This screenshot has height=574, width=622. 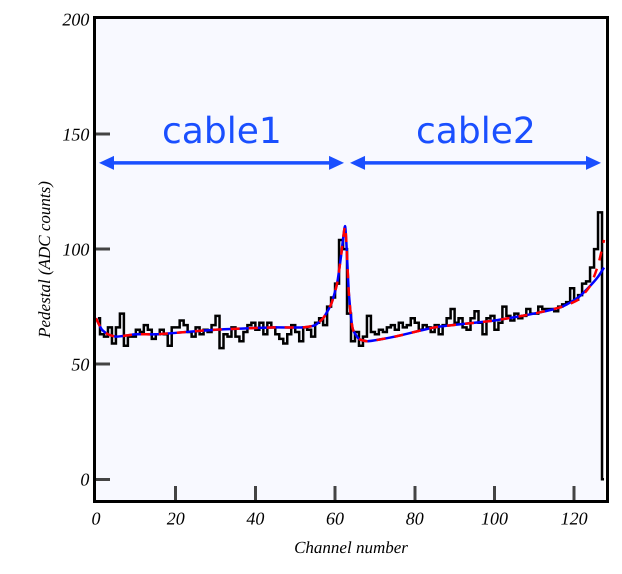 What do you see at coordinates (574, 518) in the screenshot?
I see `x-tick-label: 120` at bounding box center [574, 518].